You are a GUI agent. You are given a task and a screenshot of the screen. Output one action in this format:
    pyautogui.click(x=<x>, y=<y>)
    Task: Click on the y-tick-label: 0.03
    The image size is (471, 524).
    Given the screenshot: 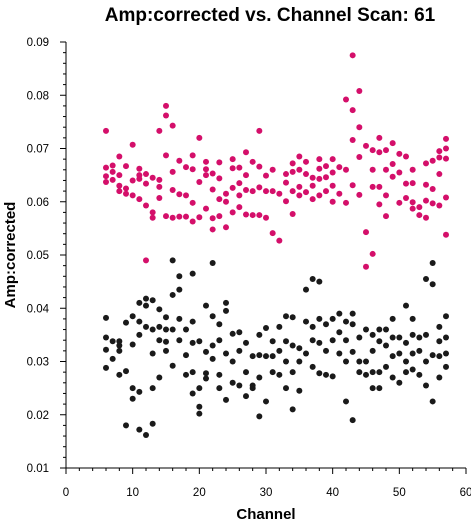 What is the action you would take?
    pyautogui.click(x=38, y=363)
    